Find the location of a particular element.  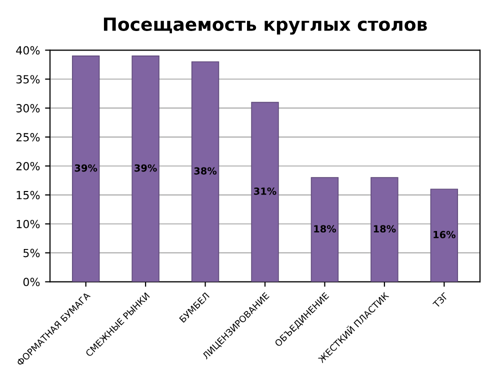

y-tick-label: 15% is located at coordinates (28, 195).